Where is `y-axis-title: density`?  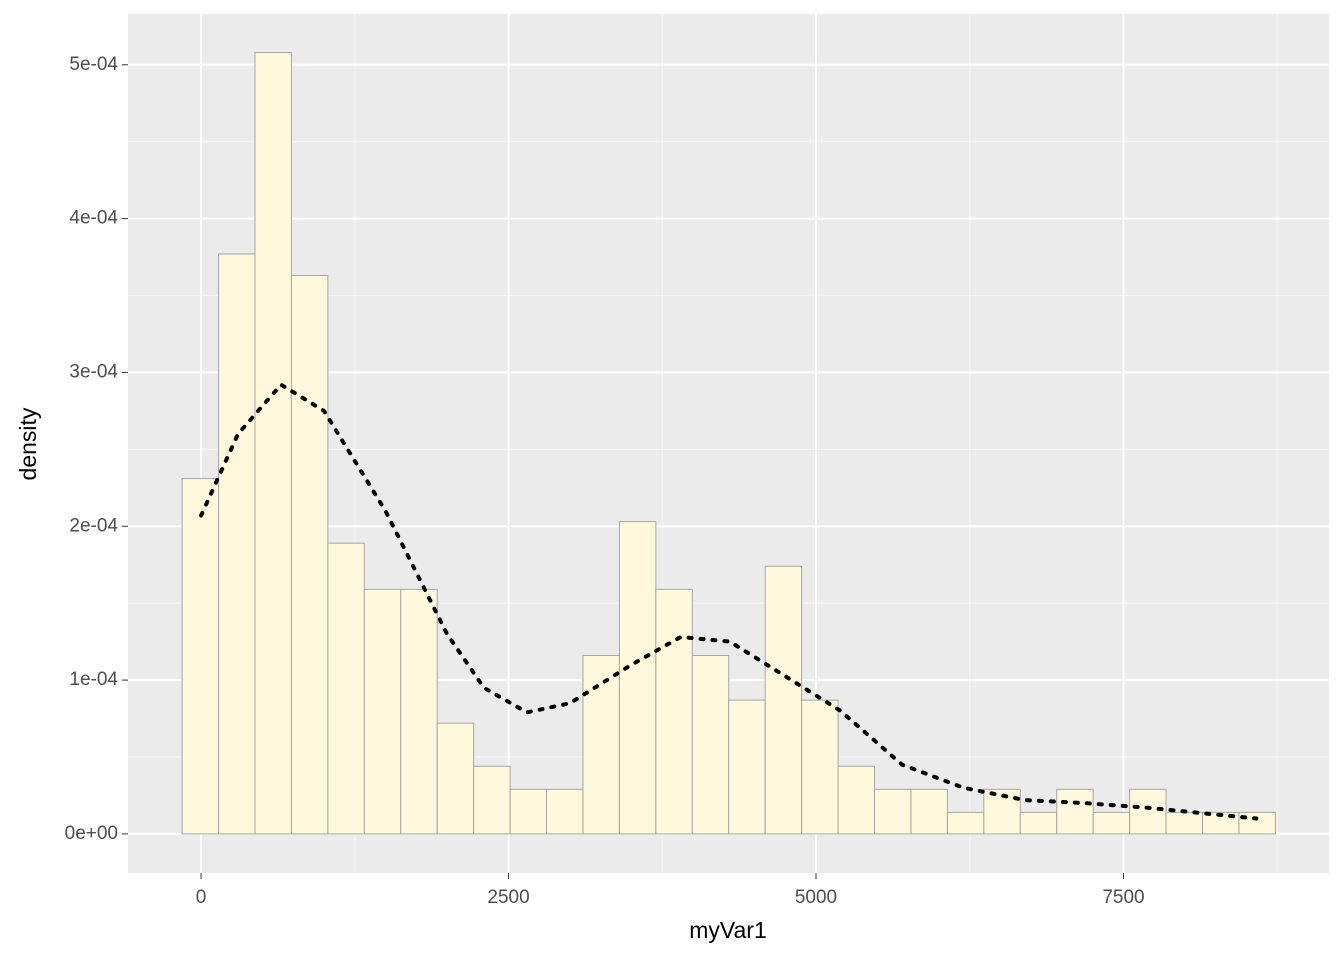 y-axis-title: density is located at coordinates (28, 443).